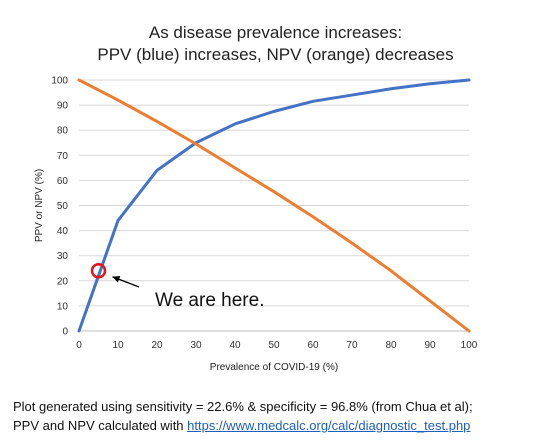  What do you see at coordinates (430, 345) in the screenshot?
I see `x-tick-label-90: 90` at bounding box center [430, 345].